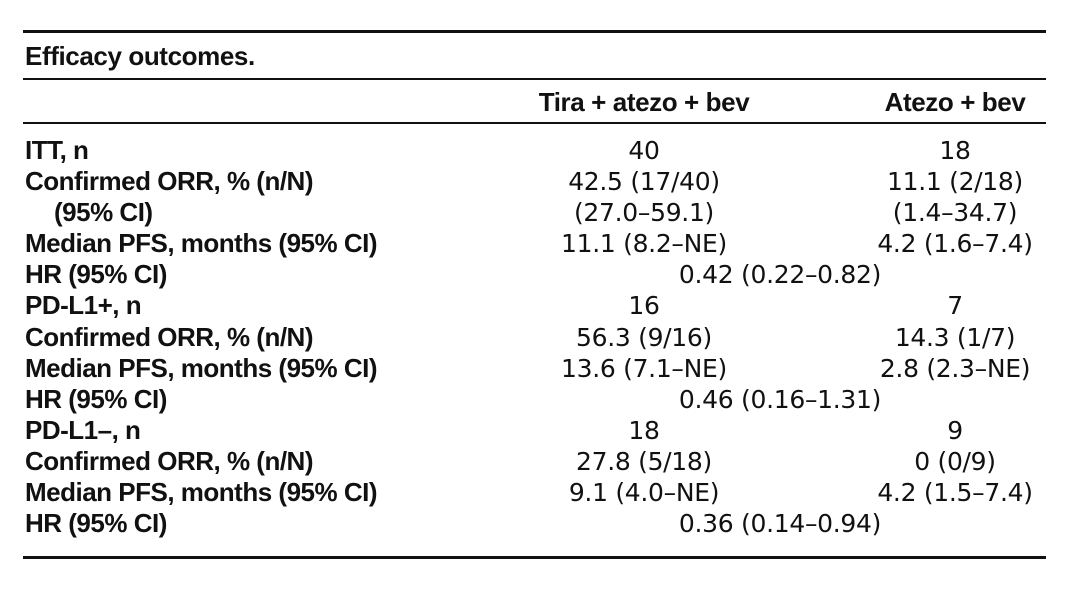 The height and width of the screenshot is (610, 1080). What do you see at coordinates (644, 102) in the screenshot?
I see `column-header-tira-atezo-bev: Tira + atezo + bev` at bounding box center [644, 102].